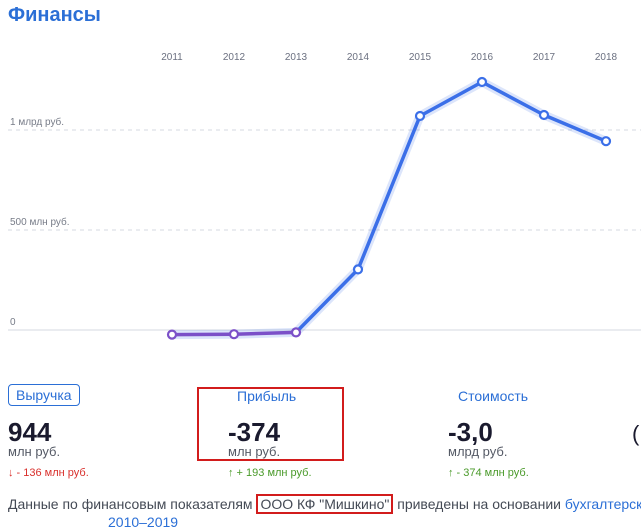  I want to click on value-delta: ↑ - 374 млн руб., so click(488, 473).